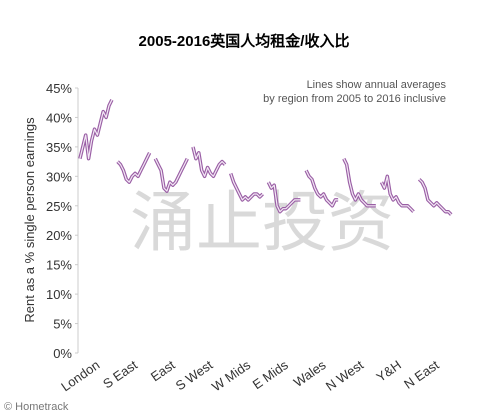 The image size is (488, 420). I want to click on x-tick-label: S East, so click(120, 374).